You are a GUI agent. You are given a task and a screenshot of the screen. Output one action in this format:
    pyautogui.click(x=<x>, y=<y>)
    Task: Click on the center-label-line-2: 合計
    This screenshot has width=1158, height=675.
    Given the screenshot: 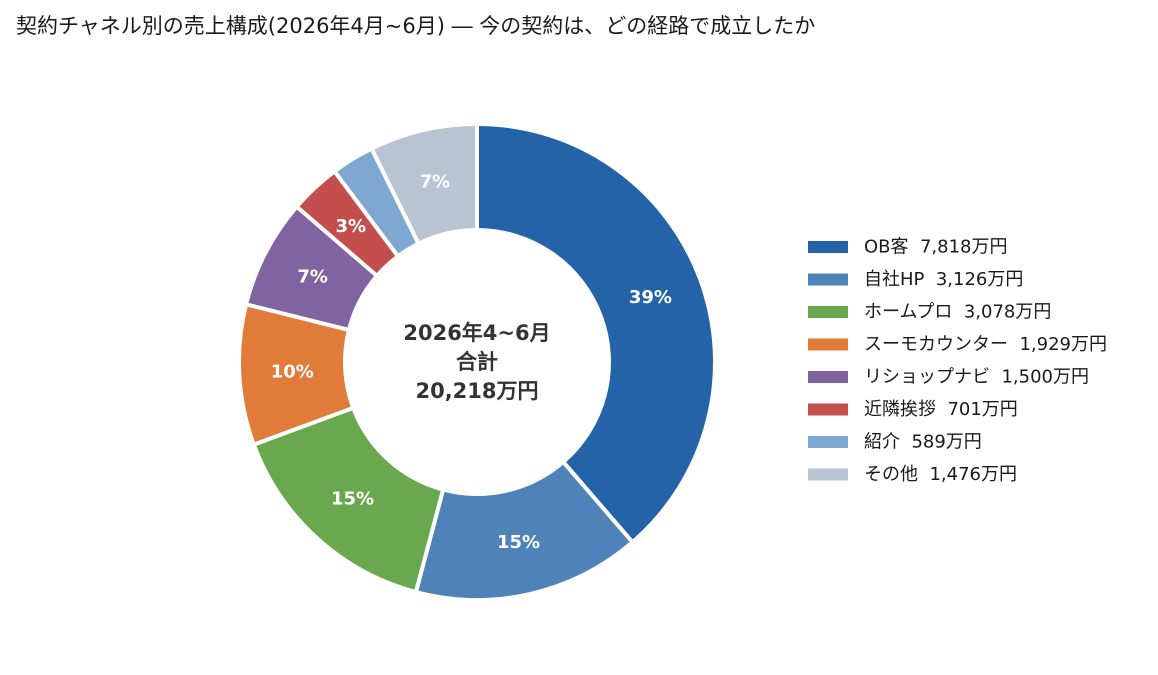 What is the action you would take?
    pyautogui.click(x=477, y=362)
    